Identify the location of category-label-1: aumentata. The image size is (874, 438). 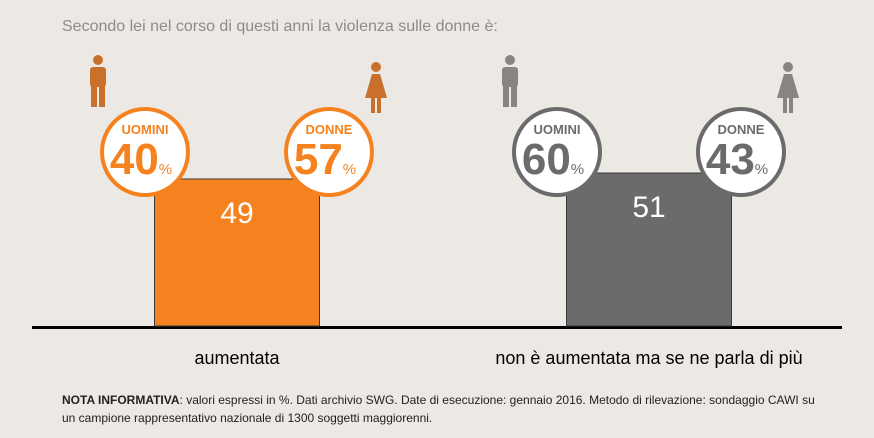
(237, 358).